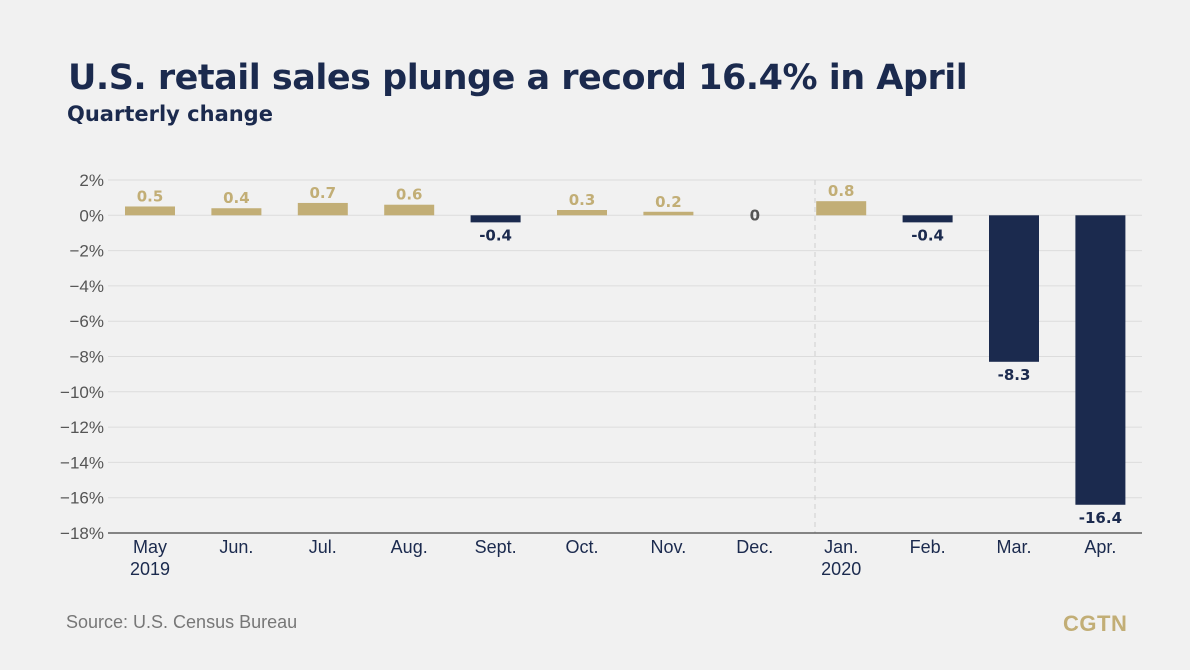  I want to click on chart-subtitle: Quarterly change, so click(170, 114).